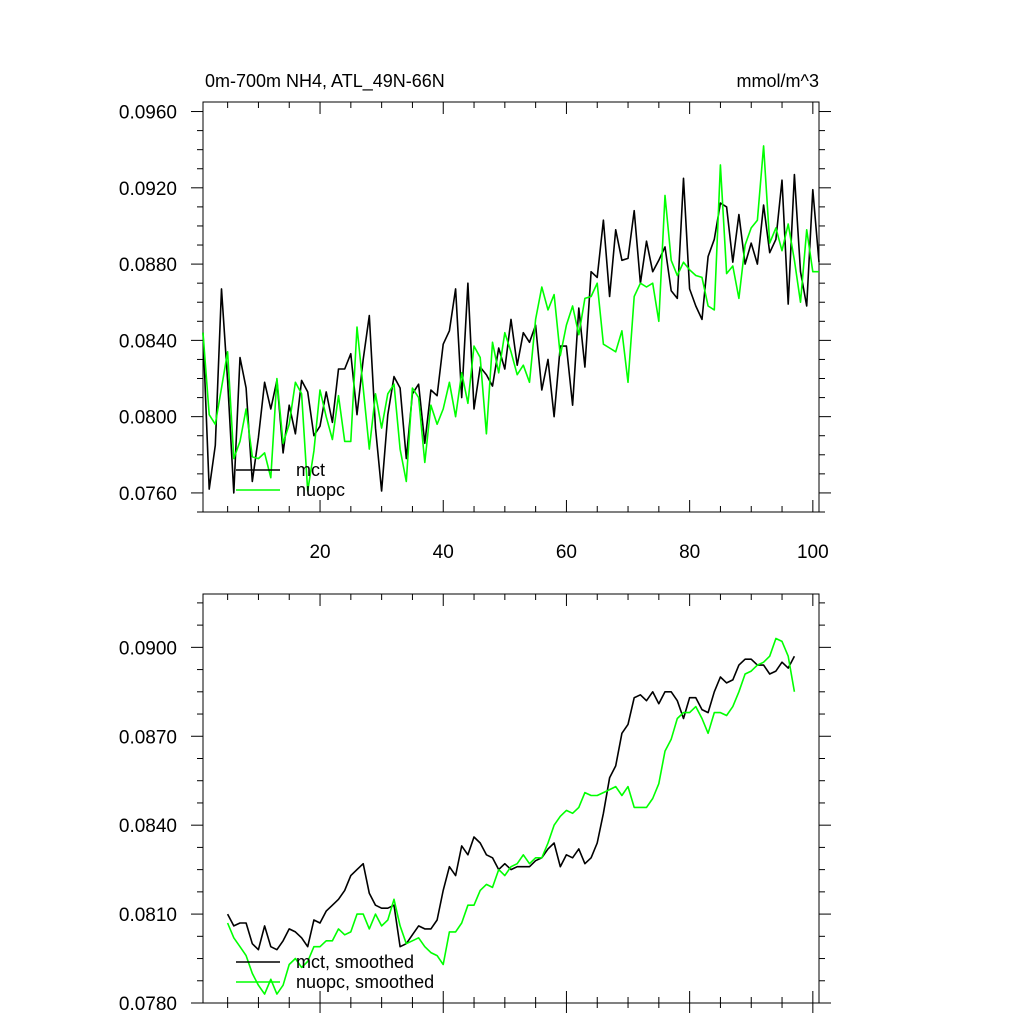 Image resolution: width=1024 pixels, height=1024 pixels. What do you see at coordinates (148, 737) in the screenshot?
I see `chart-1-y-tick-label: 0.0870` at bounding box center [148, 737].